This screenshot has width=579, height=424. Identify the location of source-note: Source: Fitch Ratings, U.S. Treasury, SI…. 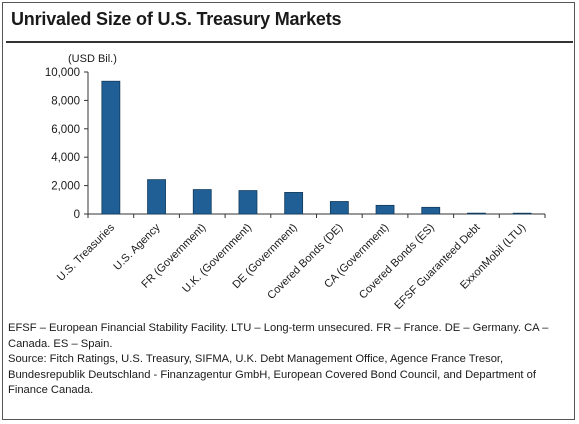
(272, 375).